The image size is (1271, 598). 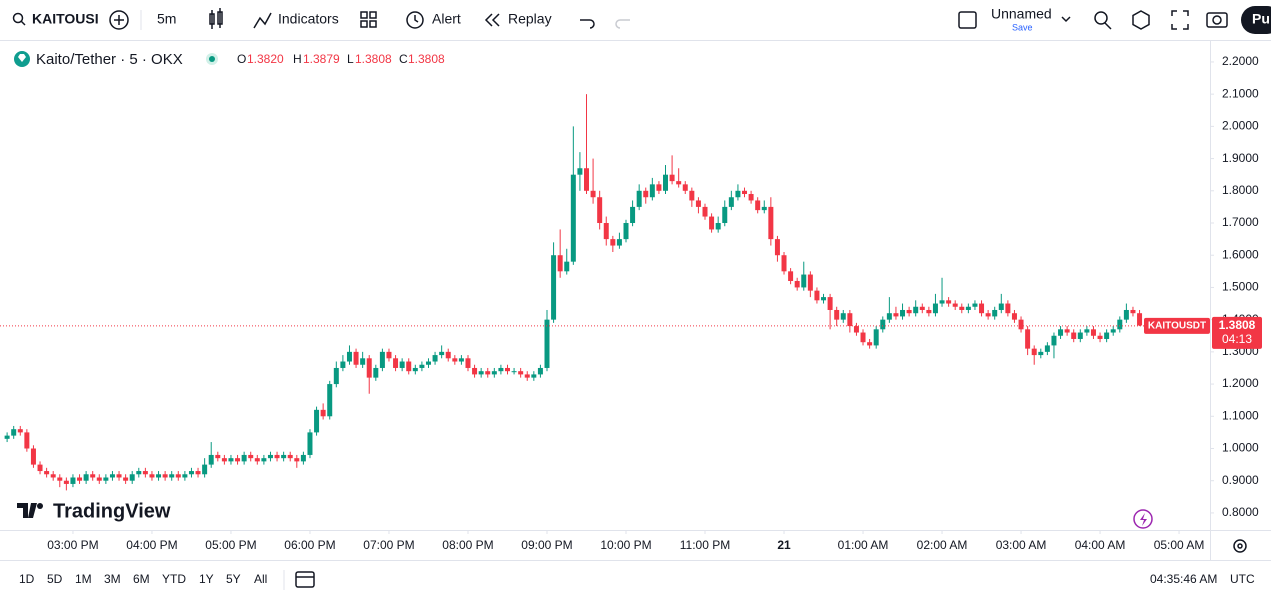 I want to click on range-button: 6M, so click(x=141, y=579).